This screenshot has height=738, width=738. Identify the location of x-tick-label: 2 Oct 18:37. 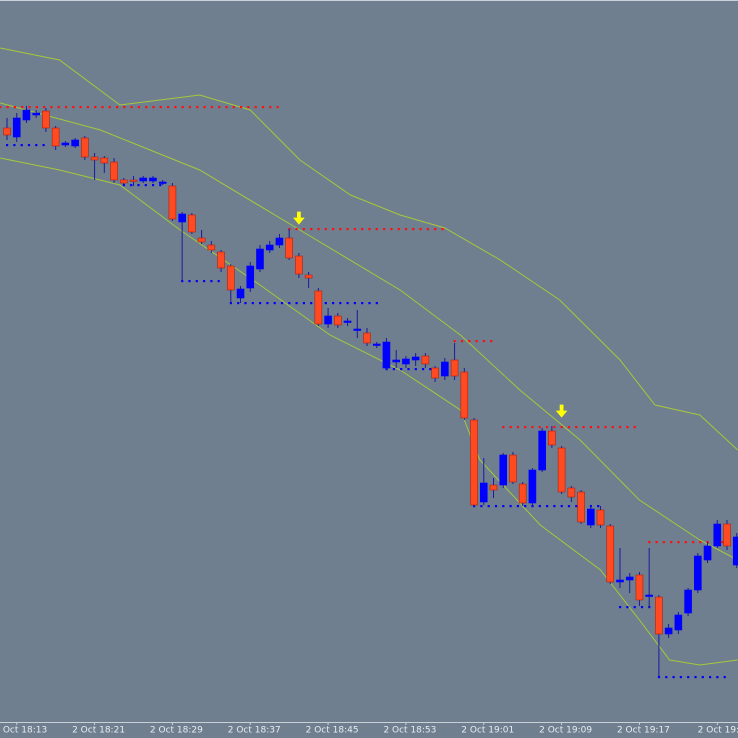
(254, 731).